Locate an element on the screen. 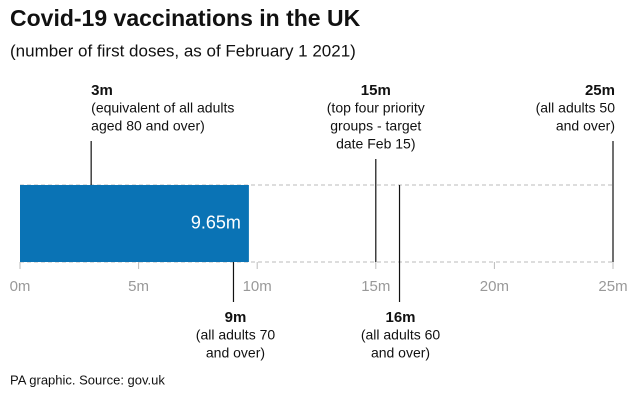  bar is located at coordinates (134, 223).